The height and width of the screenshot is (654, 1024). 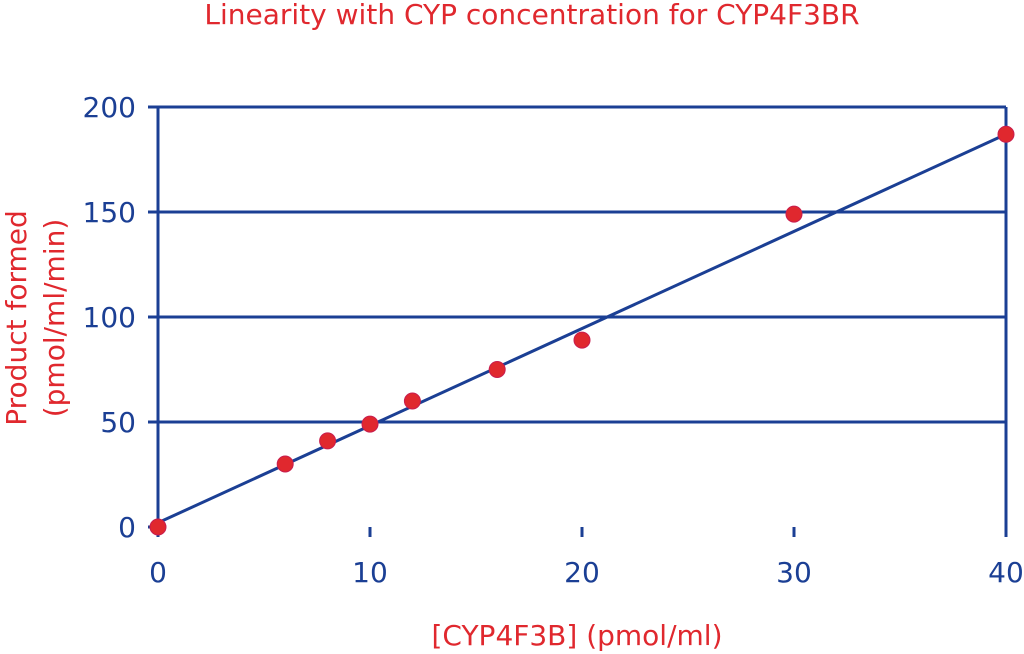 What do you see at coordinates (576, 635) in the screenshot?
I see `x-axis-label: [CYP4F3B] (pmol/ml)` at bounding box center [576, 635].